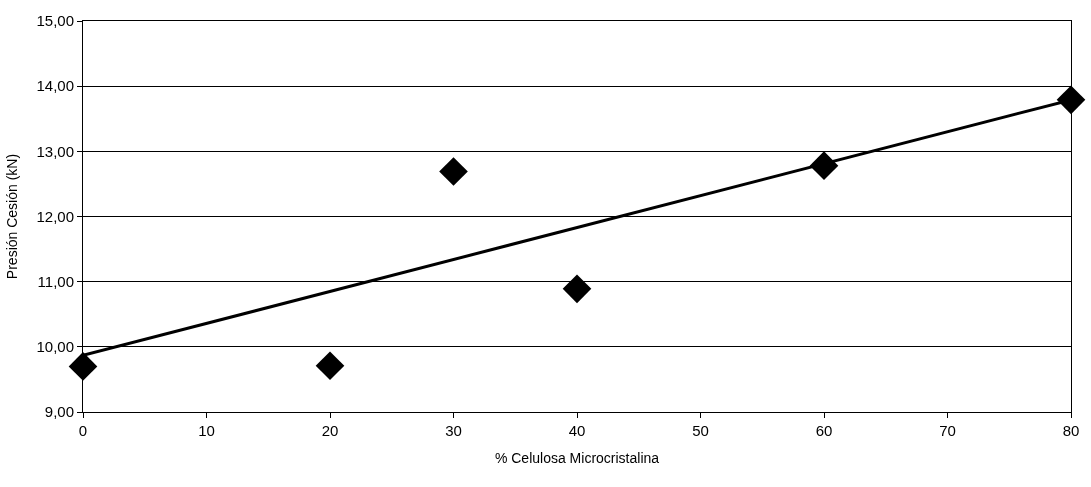 Image resolution: width=1091 pixels, height=487 pixels. What do you see at coordinates (55, 151) in the screenshot?
I see `y-tick-label: 13,00` at bounding box center [55, 151].